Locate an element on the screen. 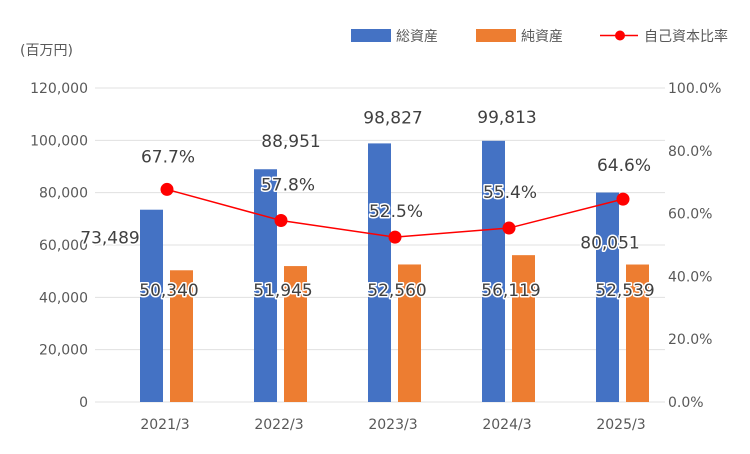 The width and height of the screenshot is (750, 454). x-tick-label: 2021/3 is located at coordinates (164, 425).